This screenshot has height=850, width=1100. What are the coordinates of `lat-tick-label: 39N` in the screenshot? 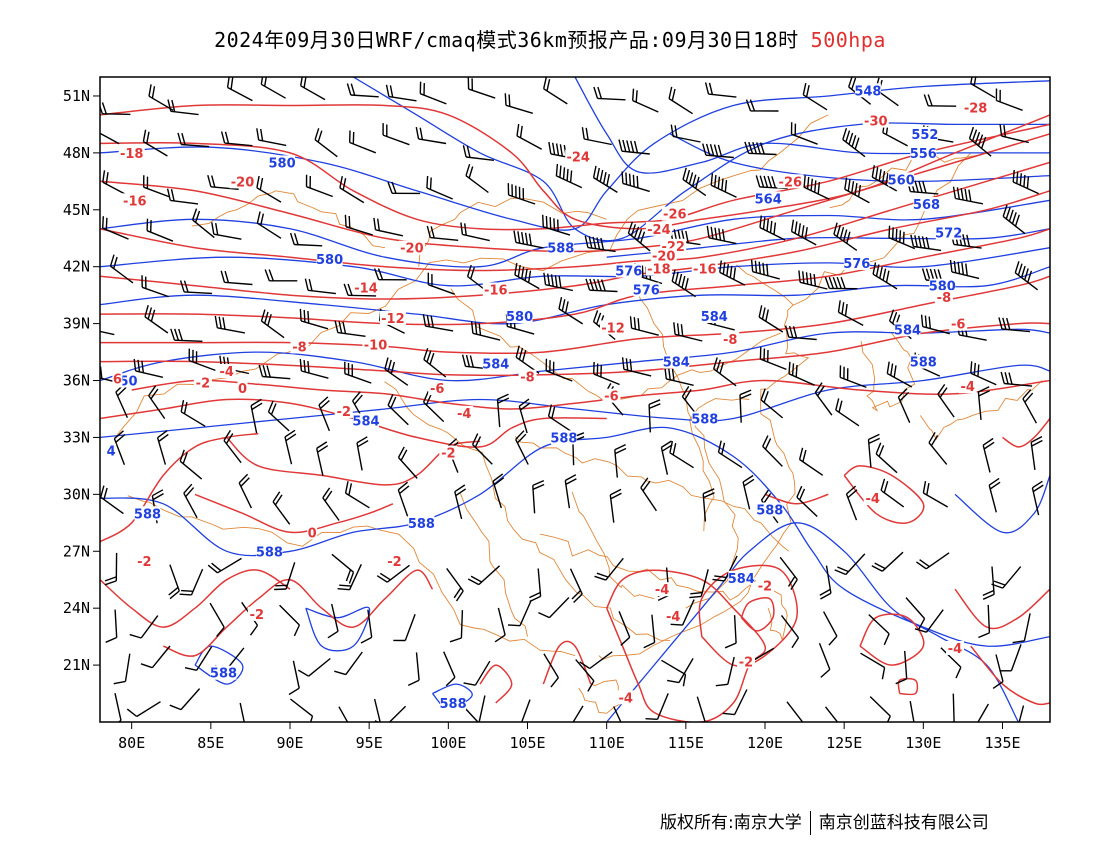 It's located at (76, 324).